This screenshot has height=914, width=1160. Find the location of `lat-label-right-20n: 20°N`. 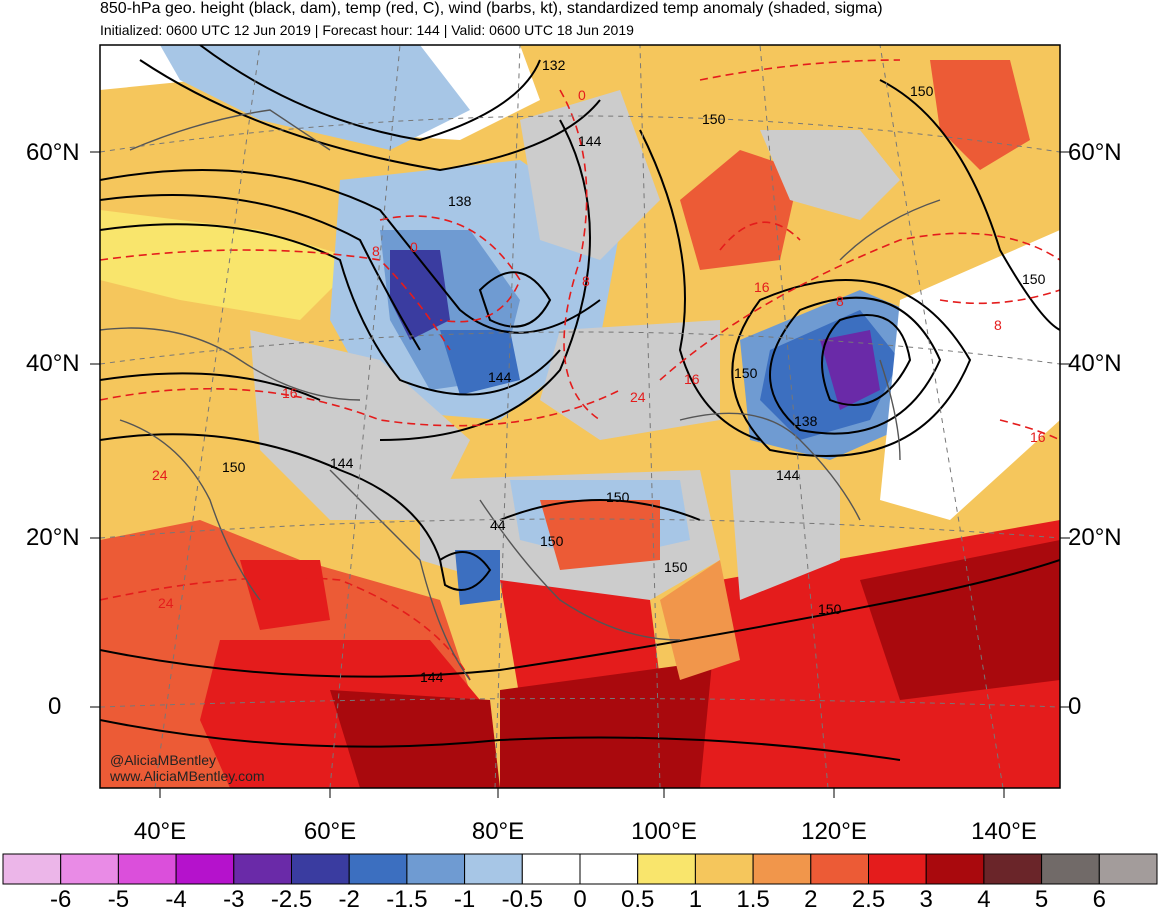

lat-label-right-20n: 20°N is located at coordinates (1095, 537).